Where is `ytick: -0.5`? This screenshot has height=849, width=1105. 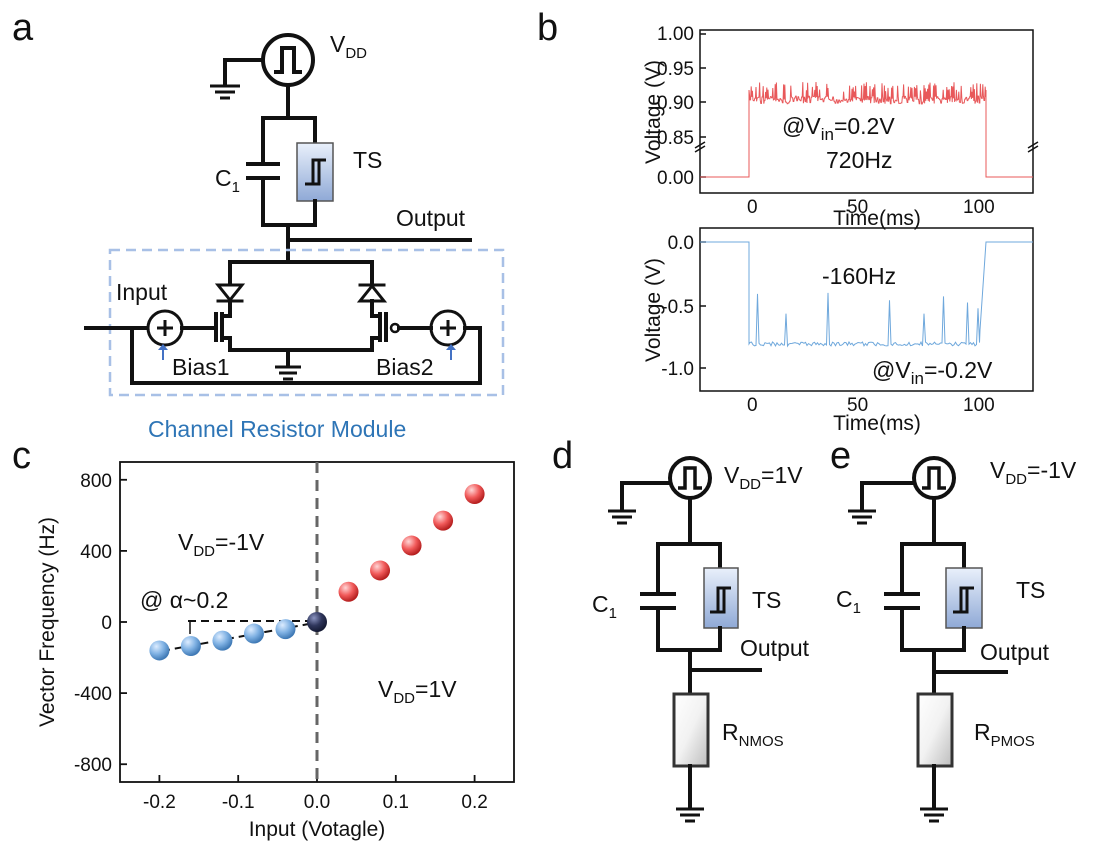
ytick: -0.5 is located at coordinates (677, 307).